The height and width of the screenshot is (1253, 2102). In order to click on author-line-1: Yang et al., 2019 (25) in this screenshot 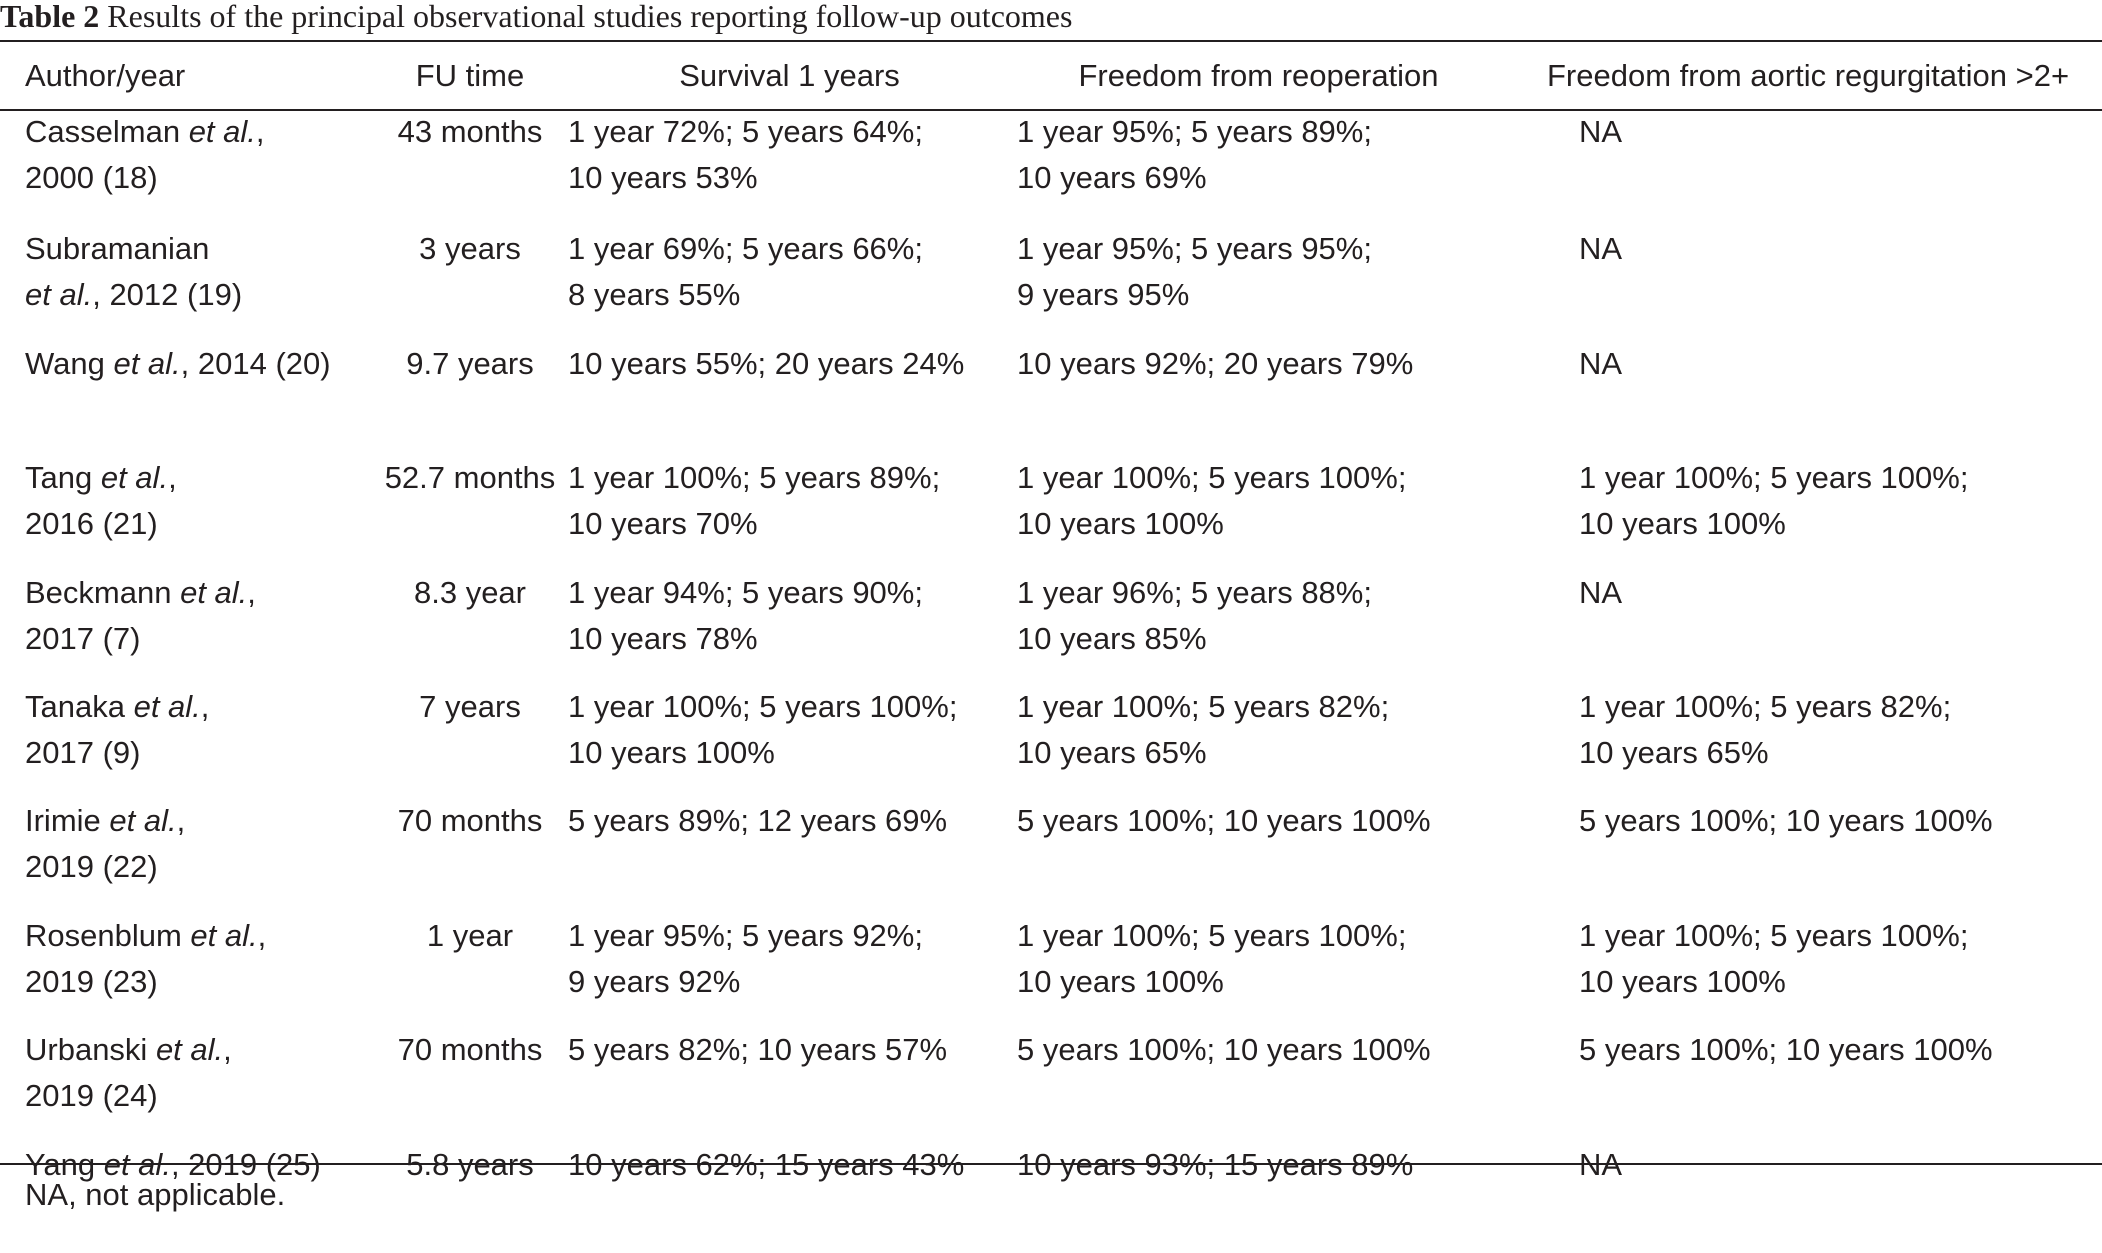, I will do `click(199, 1165)`.